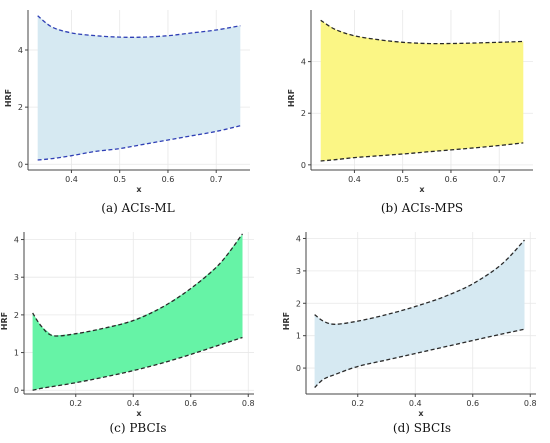 The width and height of the screenshot is (550, 443). Describe the element at coordinates (137, 428) in the screenshot. I see `panel-caption: (c) PBCIs` at that location.